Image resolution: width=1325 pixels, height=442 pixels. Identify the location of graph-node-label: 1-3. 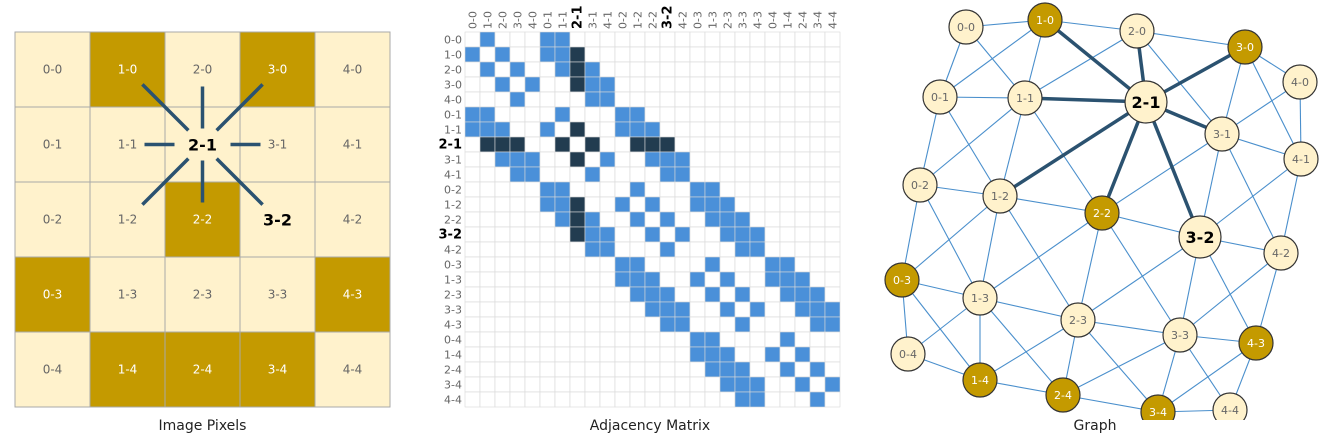
(980, 298).